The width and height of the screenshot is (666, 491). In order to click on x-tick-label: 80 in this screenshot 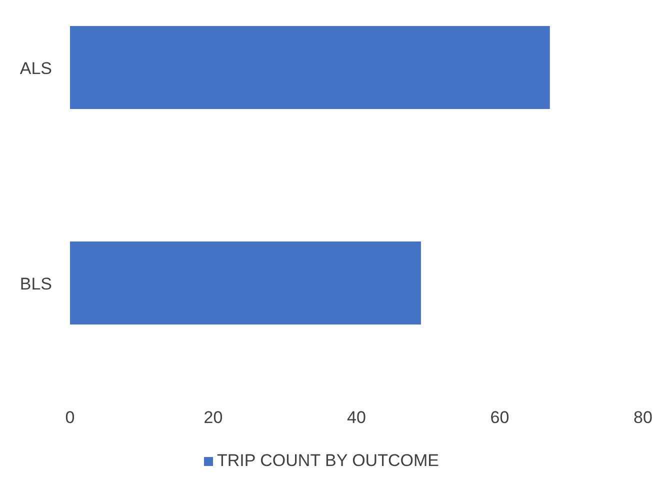, I will do `click(643, 418)`.